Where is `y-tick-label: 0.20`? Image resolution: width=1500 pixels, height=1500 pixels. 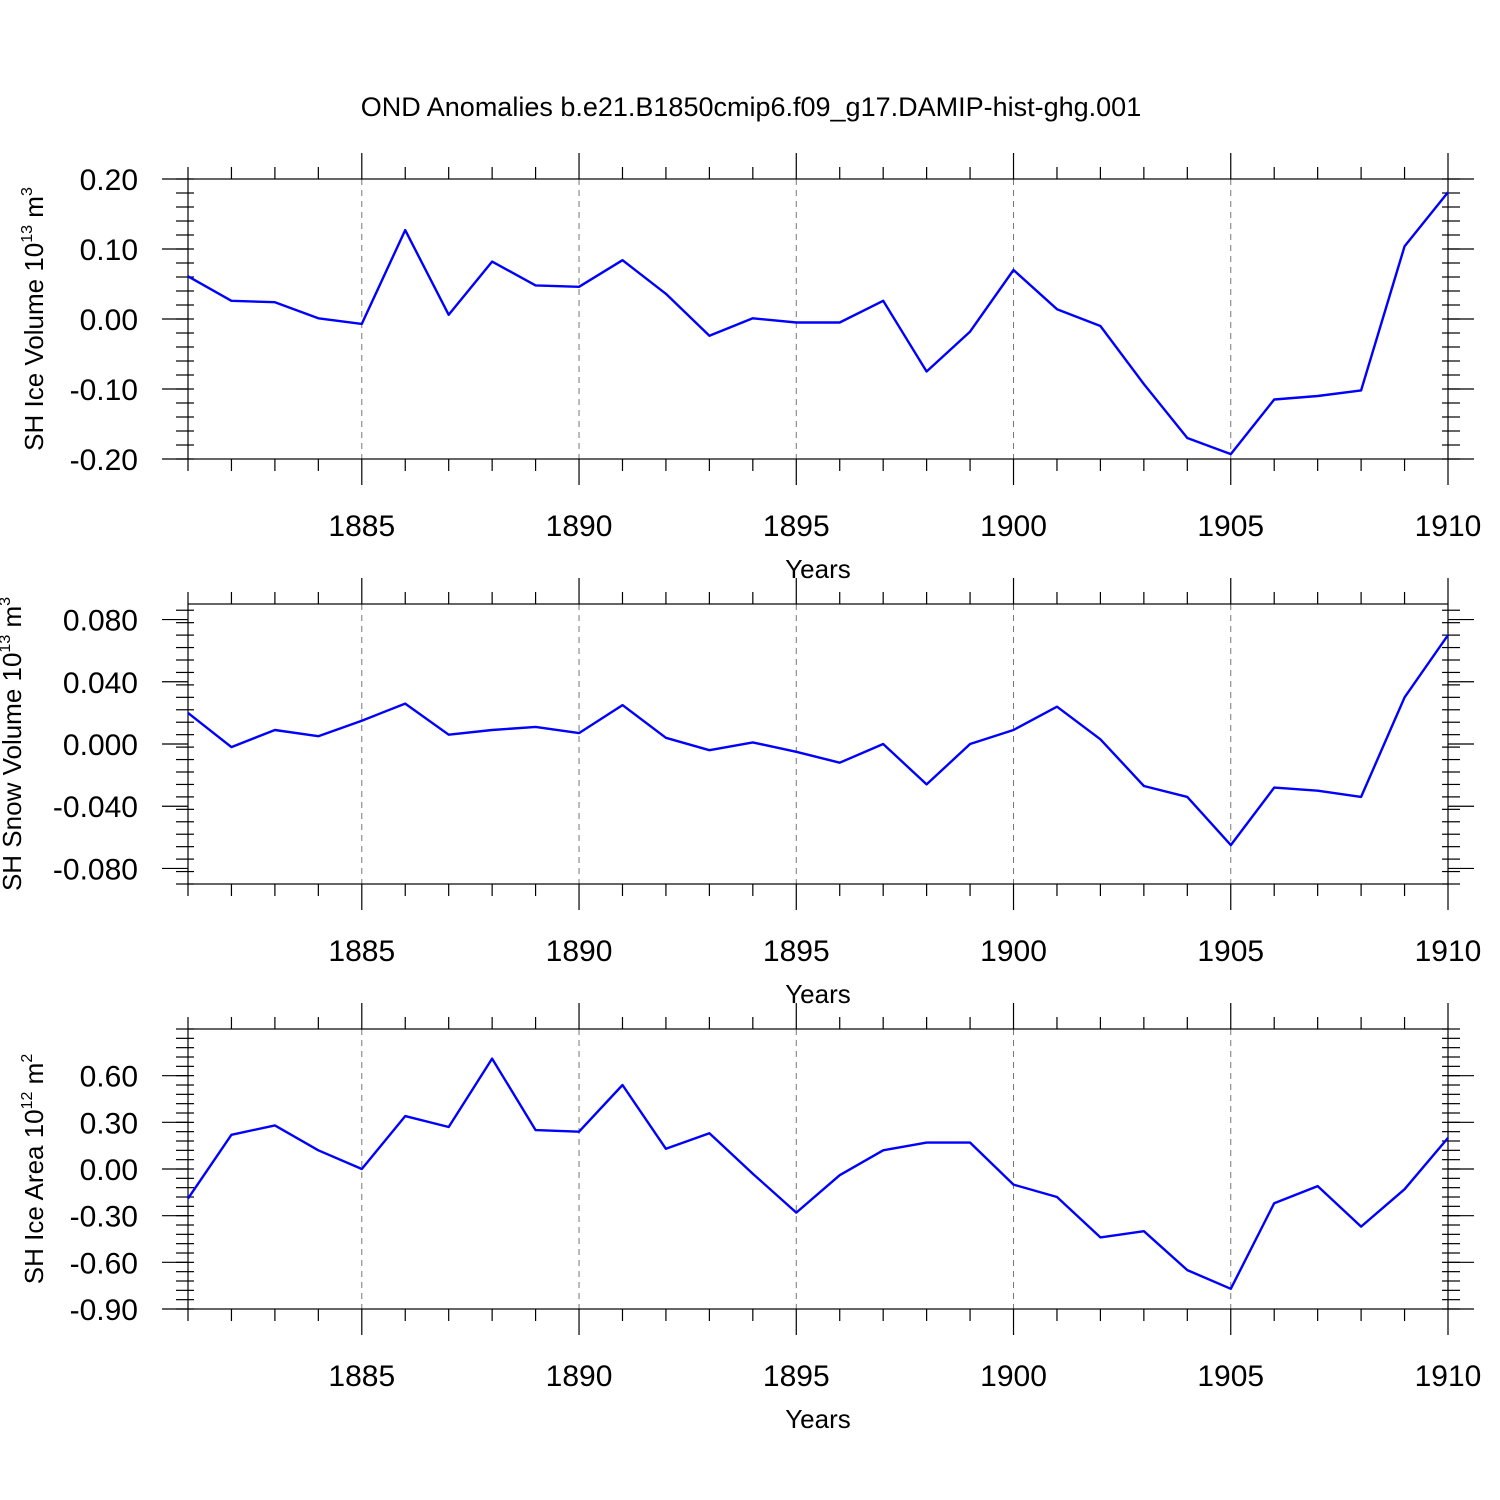
y-tick-label: 0.20 is located at coordinates (109, 180).